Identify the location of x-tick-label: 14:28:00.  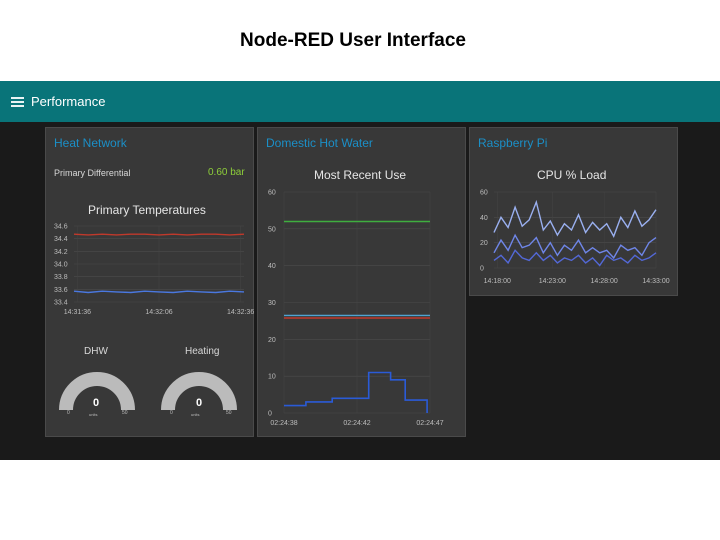
(604, 281).